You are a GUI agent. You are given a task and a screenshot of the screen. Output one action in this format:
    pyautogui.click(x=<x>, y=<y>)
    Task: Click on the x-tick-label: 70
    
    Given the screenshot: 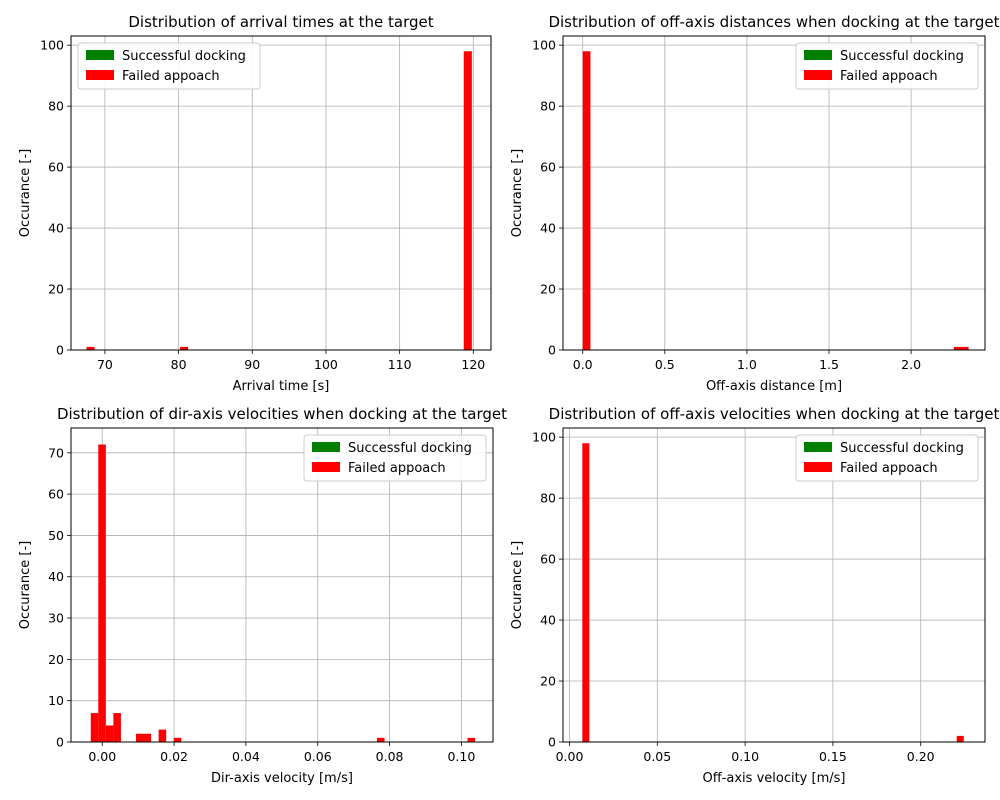 What is the action you would take?
    pyautogui.click(x=105, y=364)
    